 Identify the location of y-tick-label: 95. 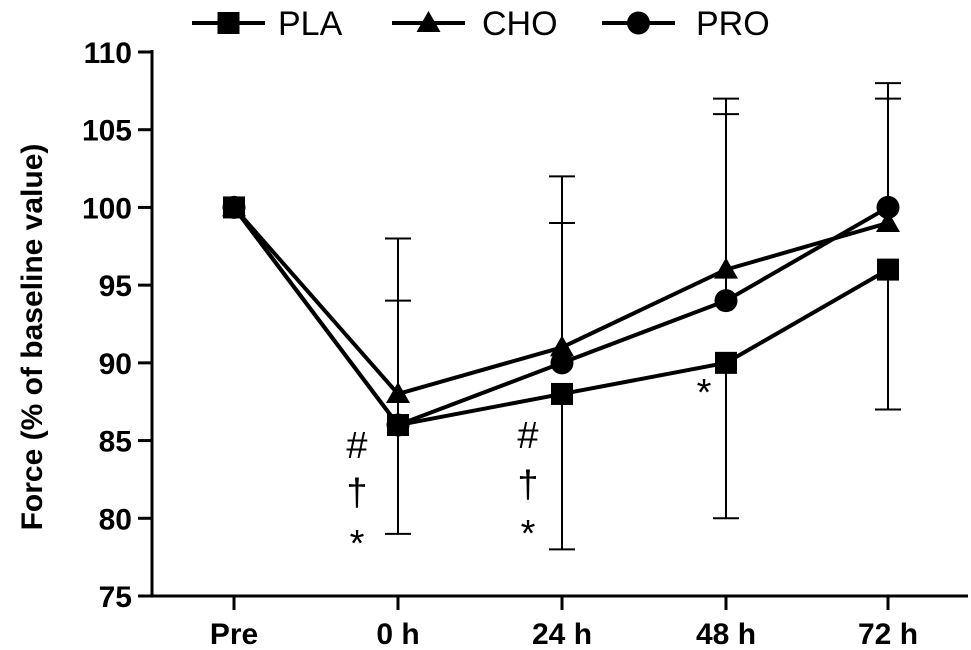
(115, 286).